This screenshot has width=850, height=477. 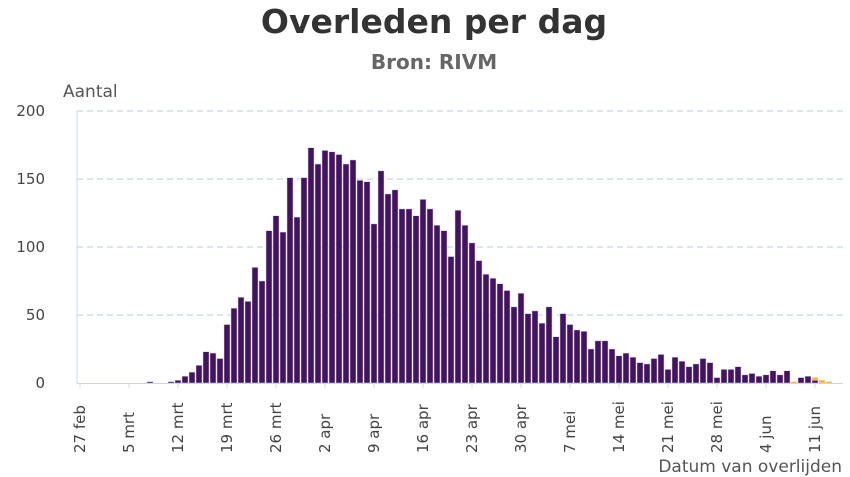 What do you see at coordinates (738, 375) in the screenshot?
I see `bar-primary-31-mei` at bounding box center [738, 375].